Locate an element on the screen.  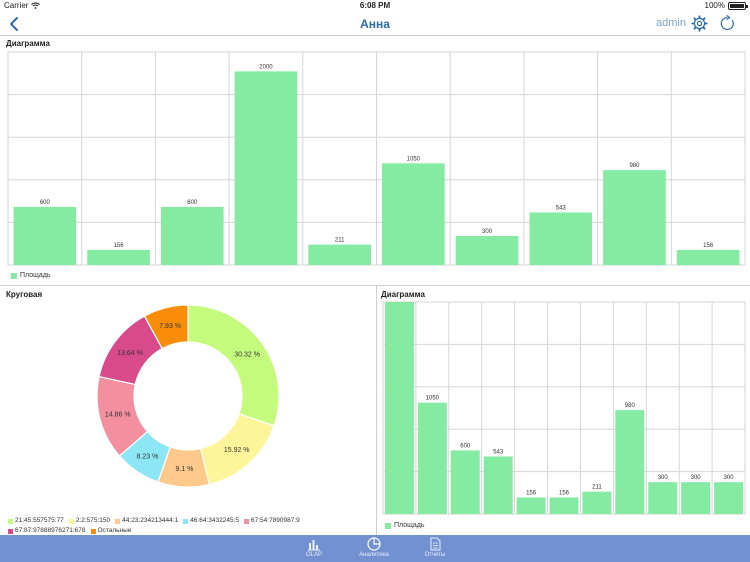
pie-slice-label: 8.23 % is located at coordinates (148, 457).